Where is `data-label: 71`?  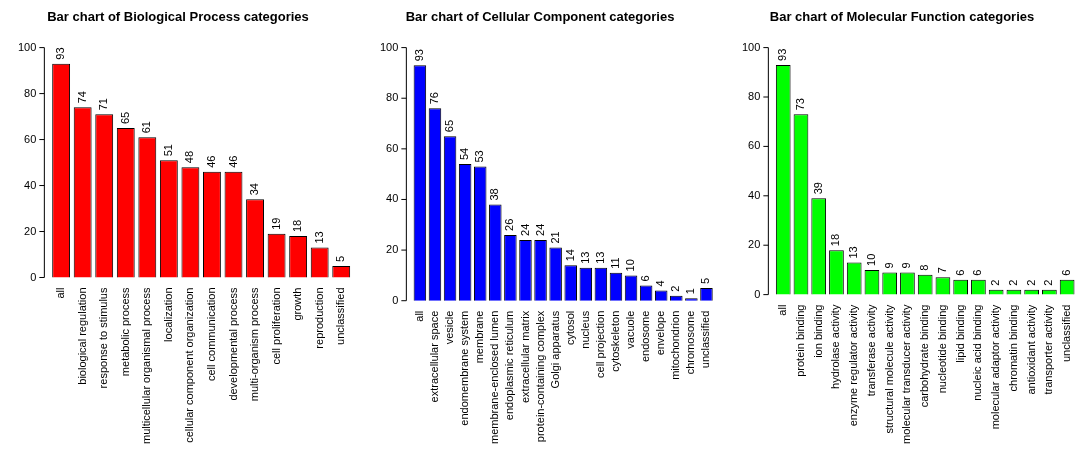
data-label: 71 is located at coordinates (103, 104).